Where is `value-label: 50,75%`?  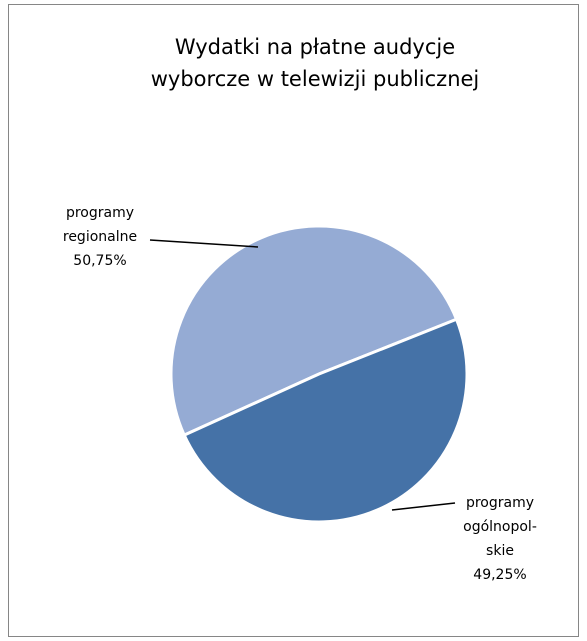 value-label: 50,75% is located at coordinates (99, 261).